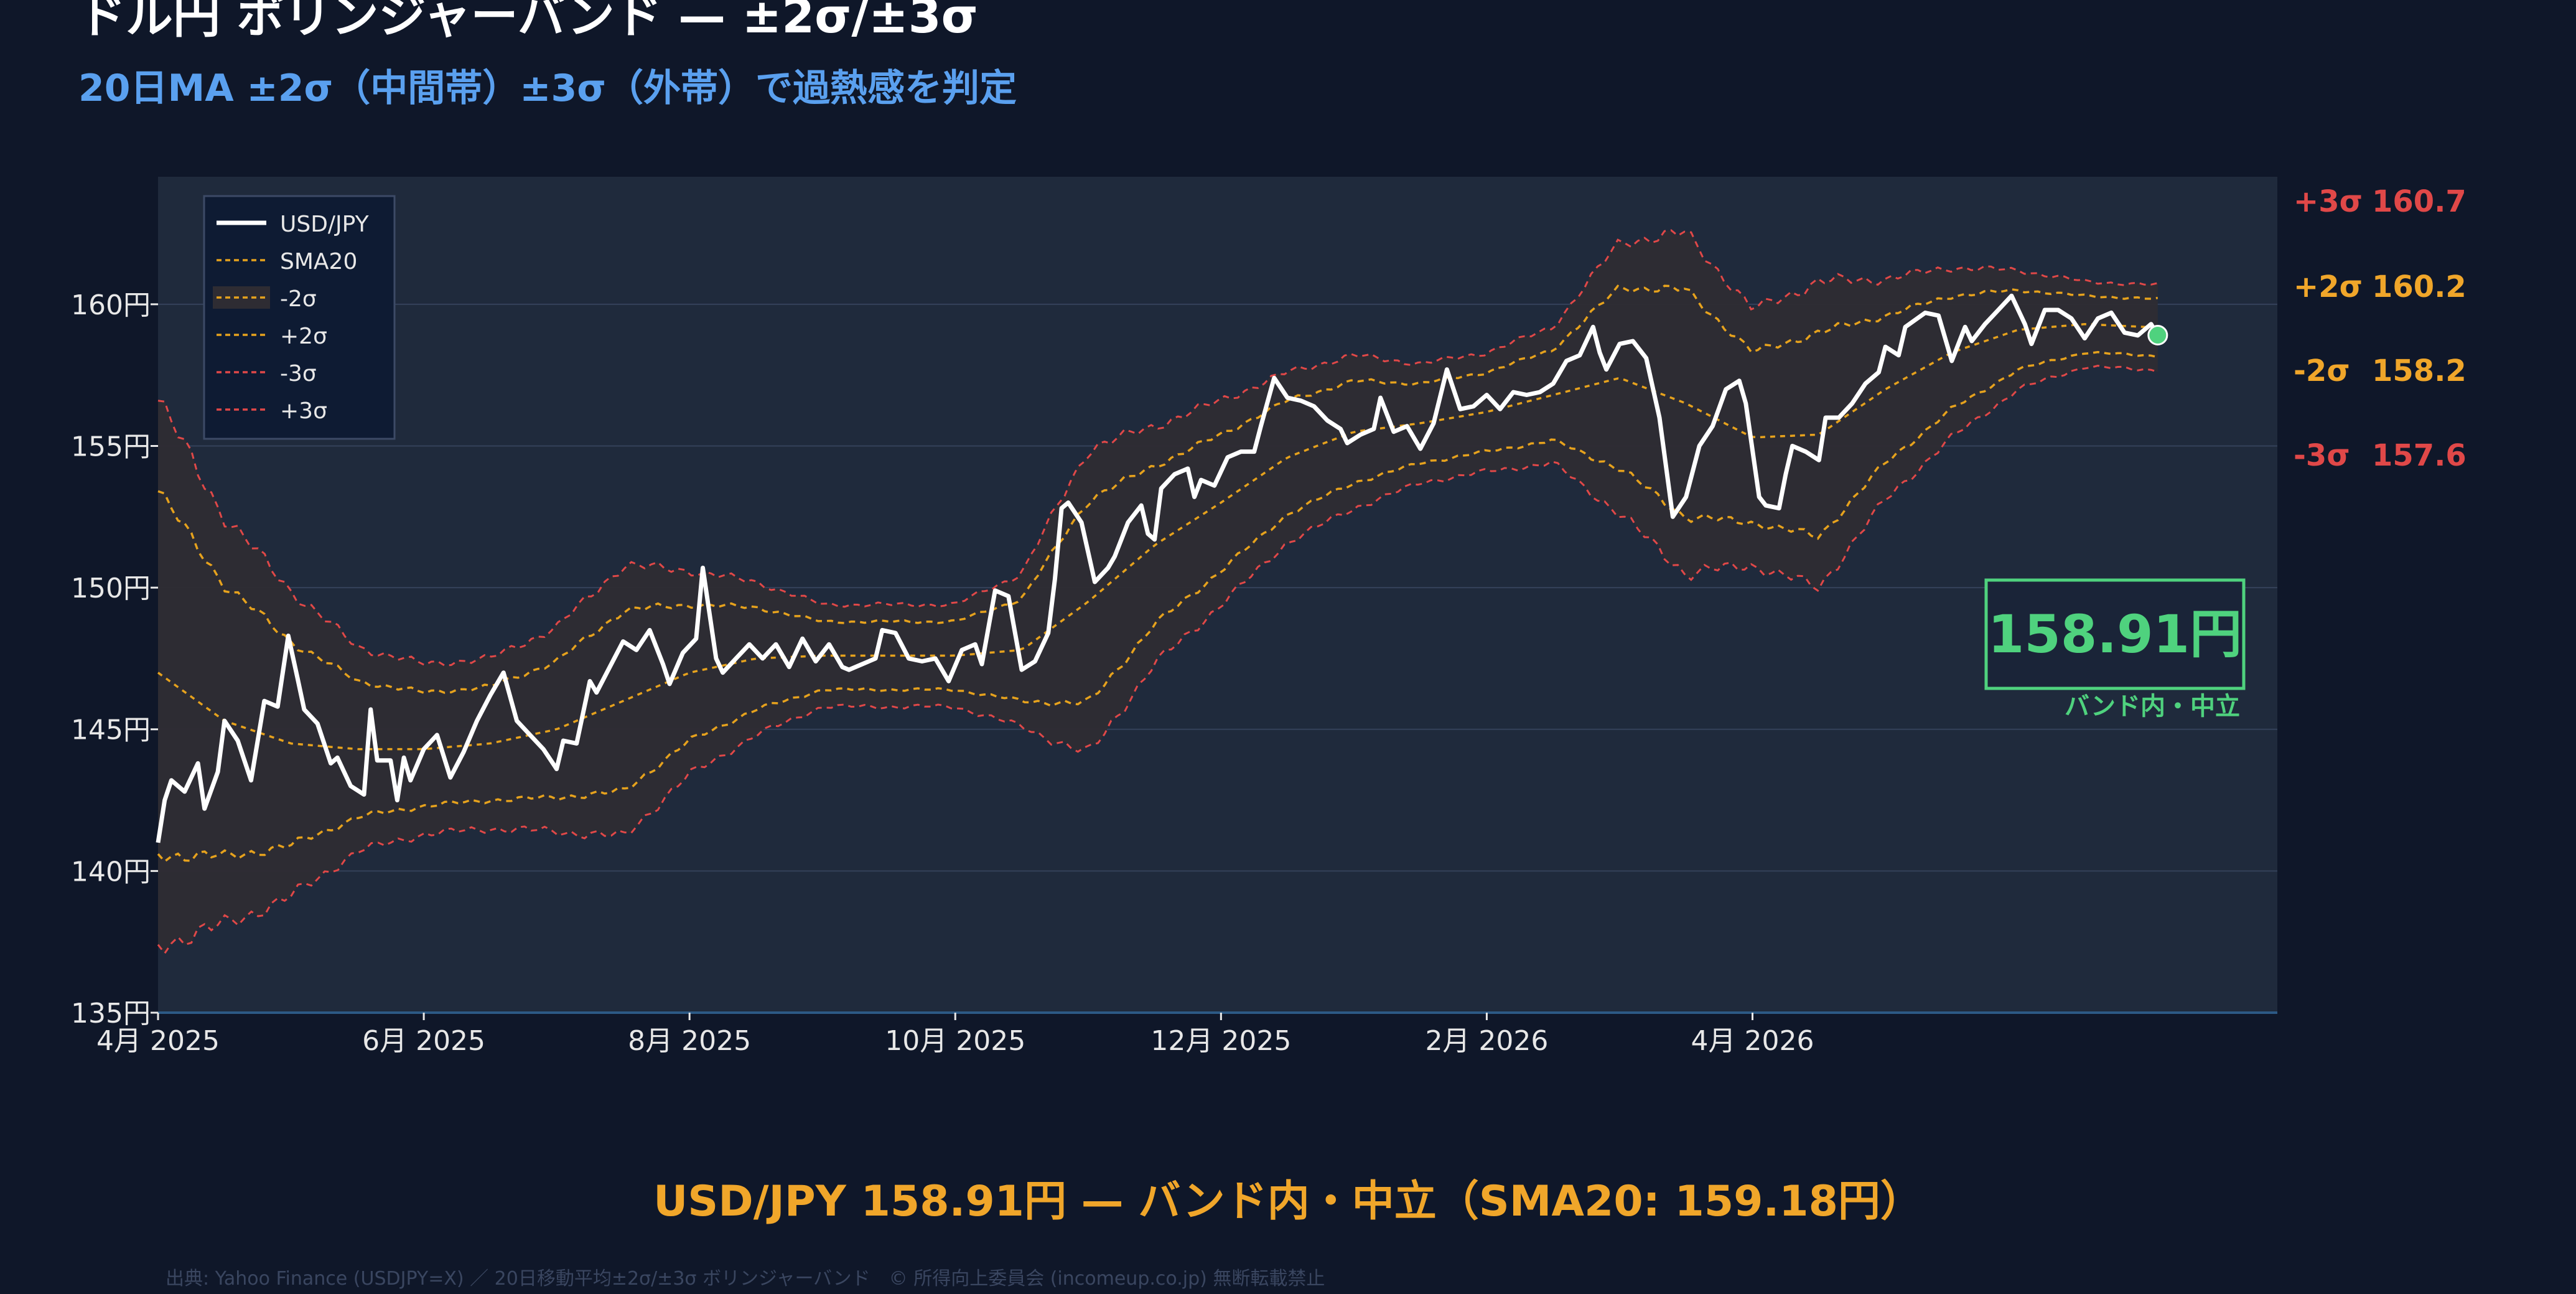 Image resolution: width=2576 pixels, height=1294 pixels. I want to click on x-tick-label-3: 10月 2025, so click(955, 1041).